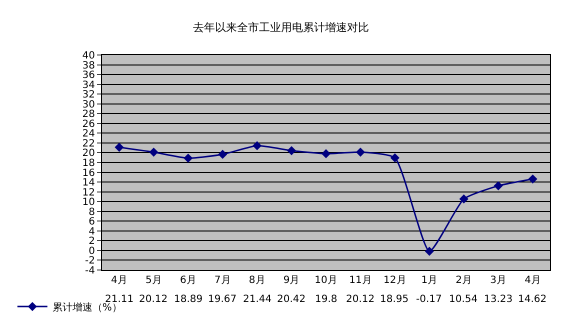  What do you see at coordinates (88, 114) in the screenshot?
I see `y-tick-label: 28` at bounding box center [88, 114].